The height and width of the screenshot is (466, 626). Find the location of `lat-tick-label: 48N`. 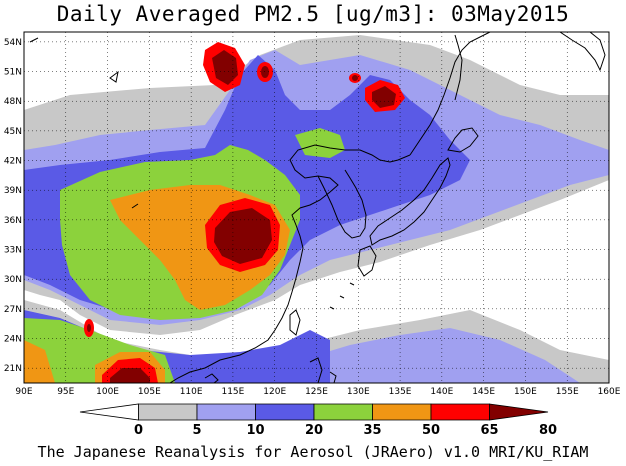

lat-tick-label: 48N is located at coordinates (13, 102).